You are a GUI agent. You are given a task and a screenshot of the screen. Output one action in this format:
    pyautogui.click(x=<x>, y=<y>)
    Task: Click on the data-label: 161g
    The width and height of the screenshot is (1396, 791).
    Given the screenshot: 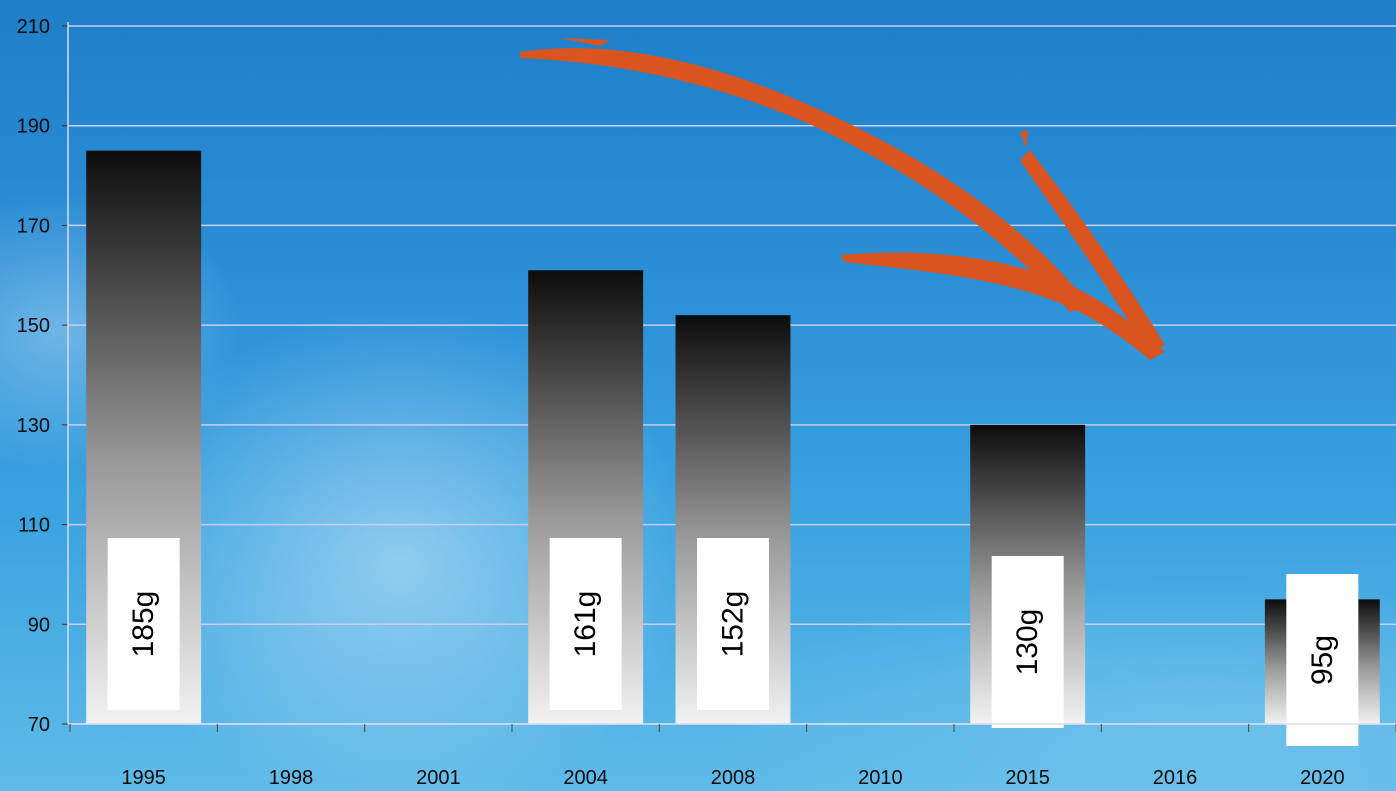 What is the action you would take?
    pyautogui.click(x=585, y=624)
    